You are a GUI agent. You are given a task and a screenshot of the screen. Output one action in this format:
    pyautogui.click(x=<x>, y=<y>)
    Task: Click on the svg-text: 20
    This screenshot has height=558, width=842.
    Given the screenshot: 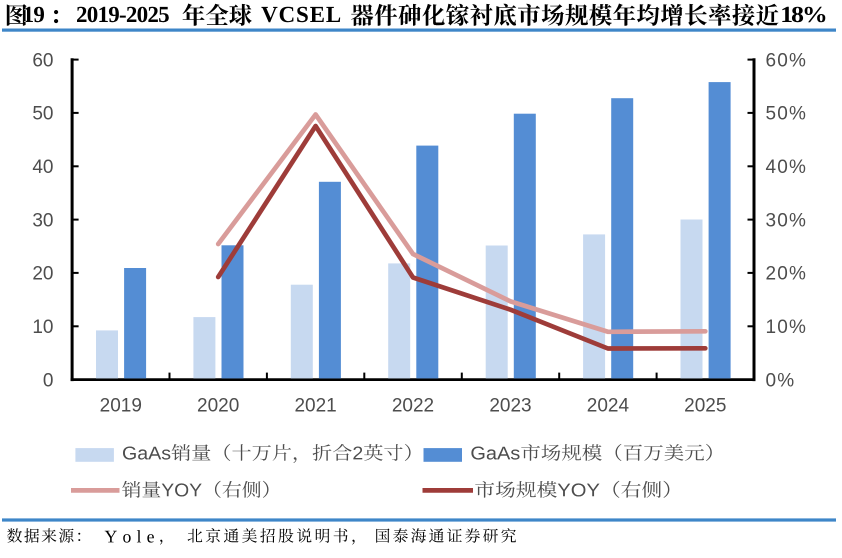 What is the action you would take?
    pyautogui.click(x=42, y=274)
    